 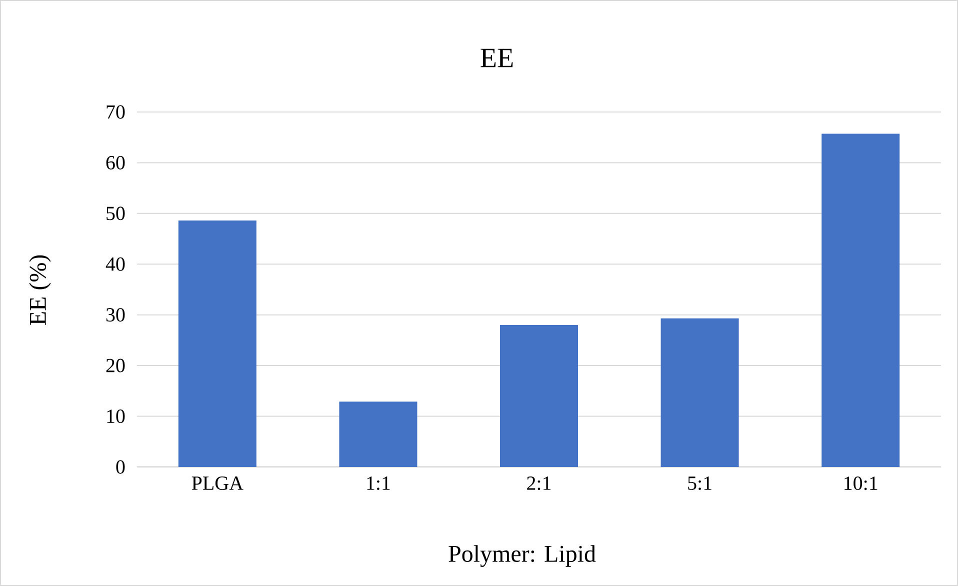 I want to click on chart-title: EE, so click(x=496, y=58).